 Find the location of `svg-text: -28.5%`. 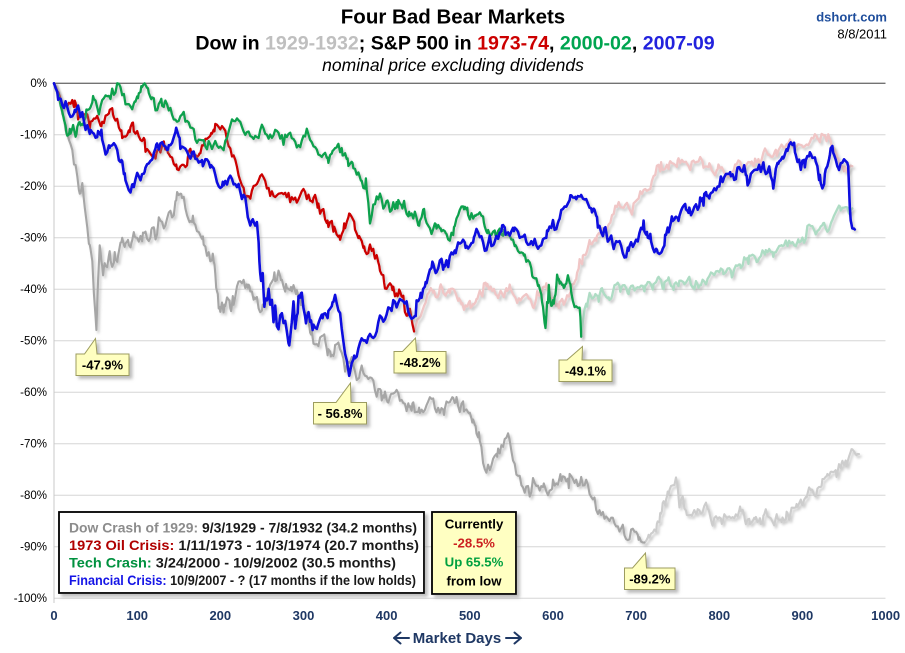

svg-text: -28.5% is located at coordinates (474, 543).